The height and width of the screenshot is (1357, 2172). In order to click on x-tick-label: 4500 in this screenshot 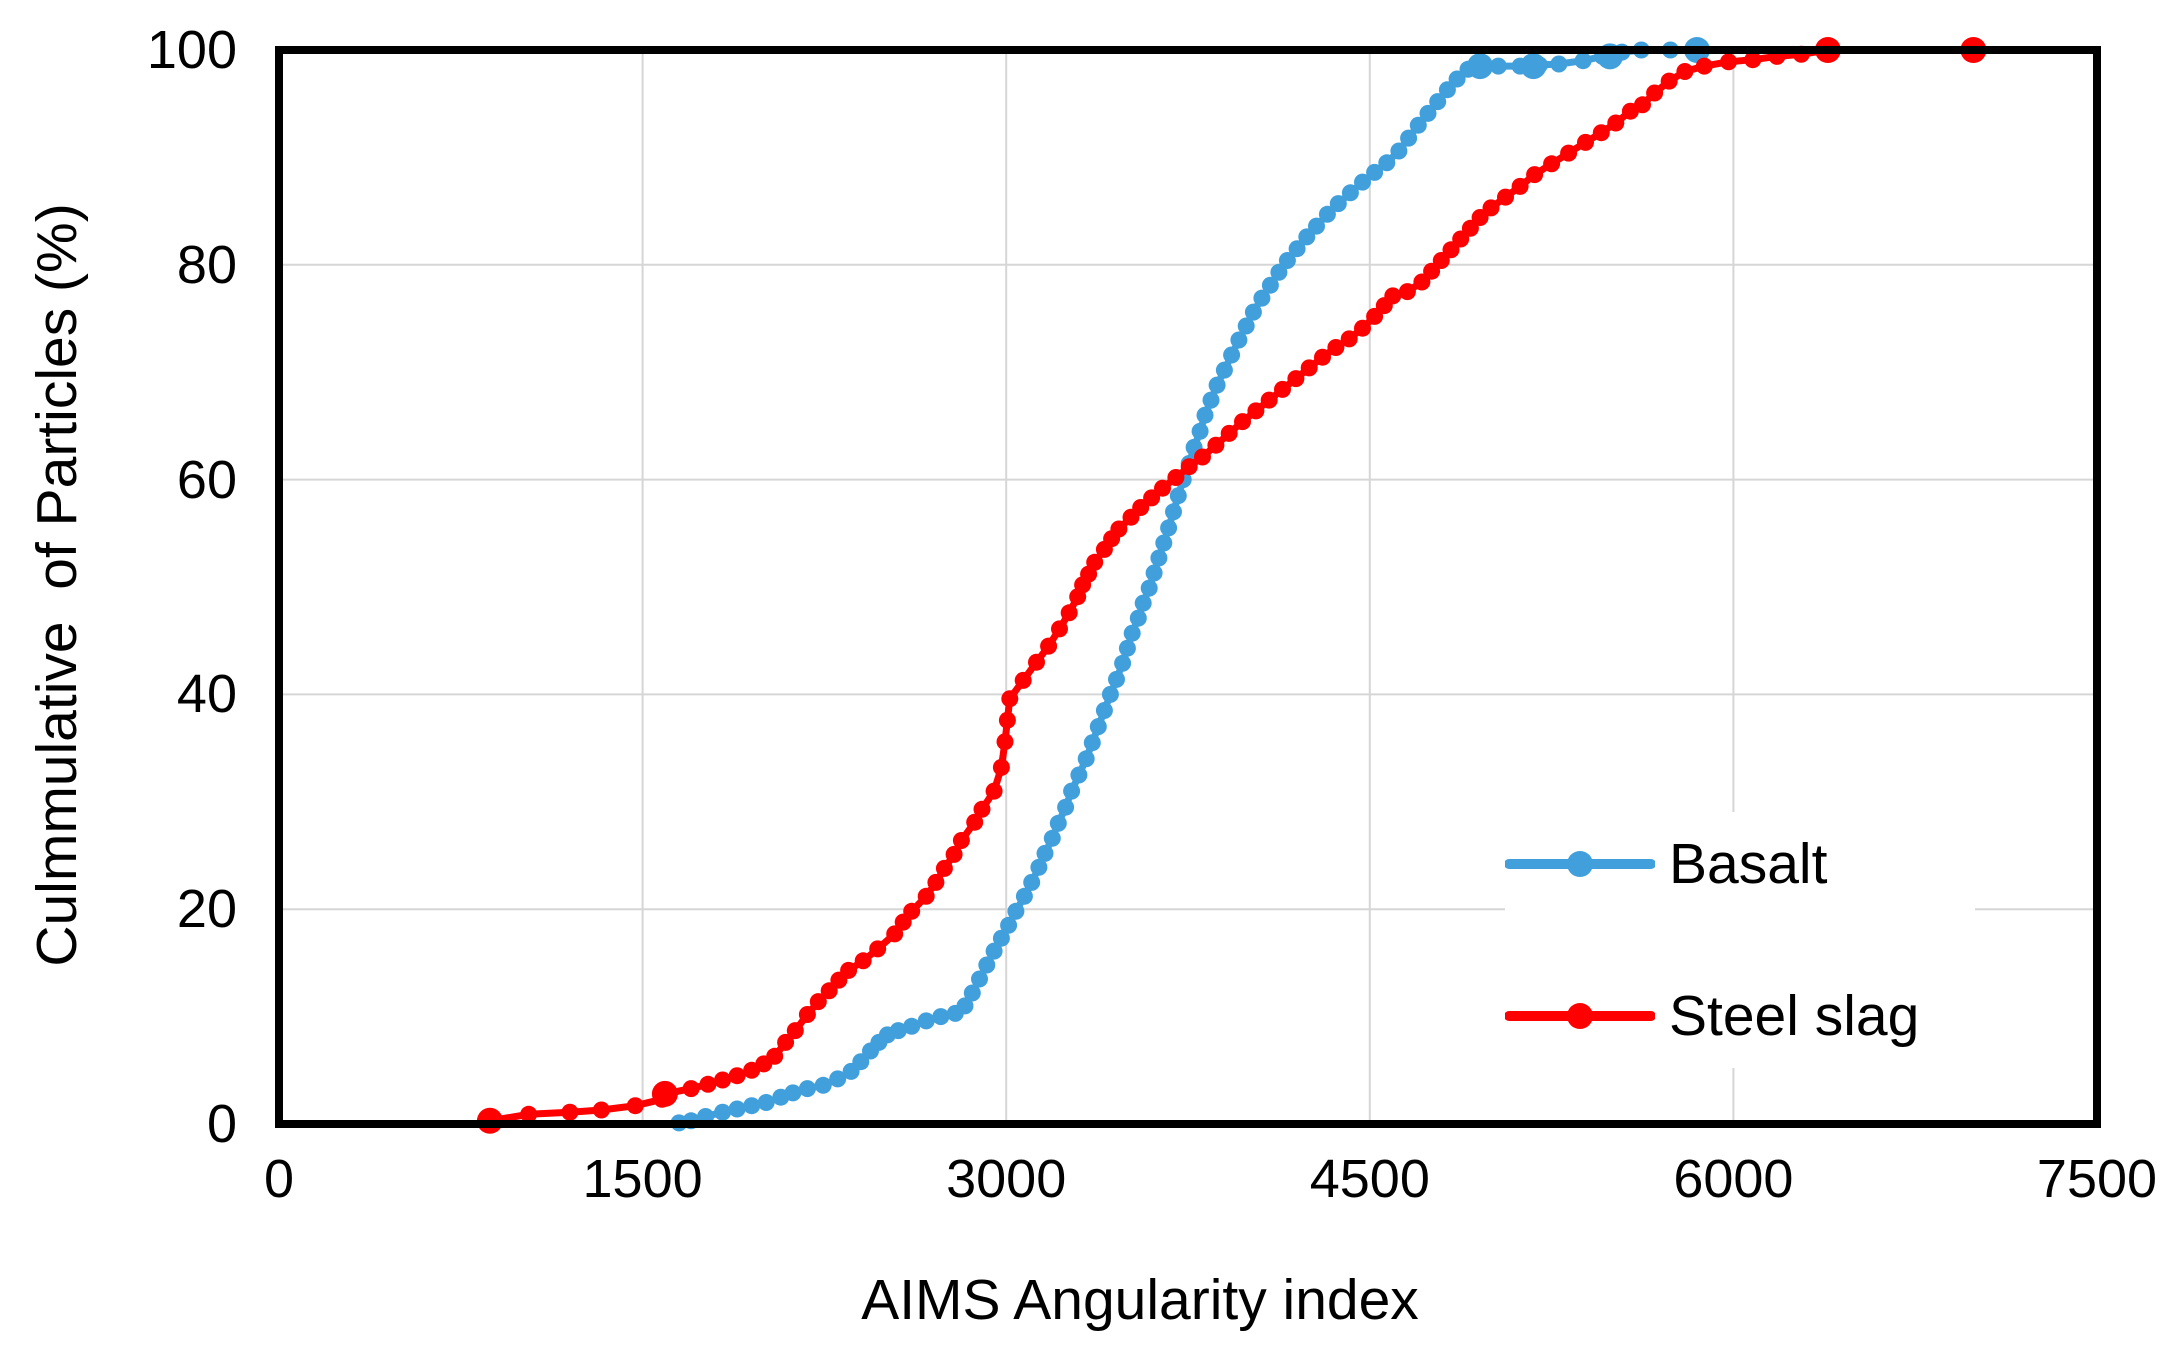, I will do `click(1369, 1179)`.